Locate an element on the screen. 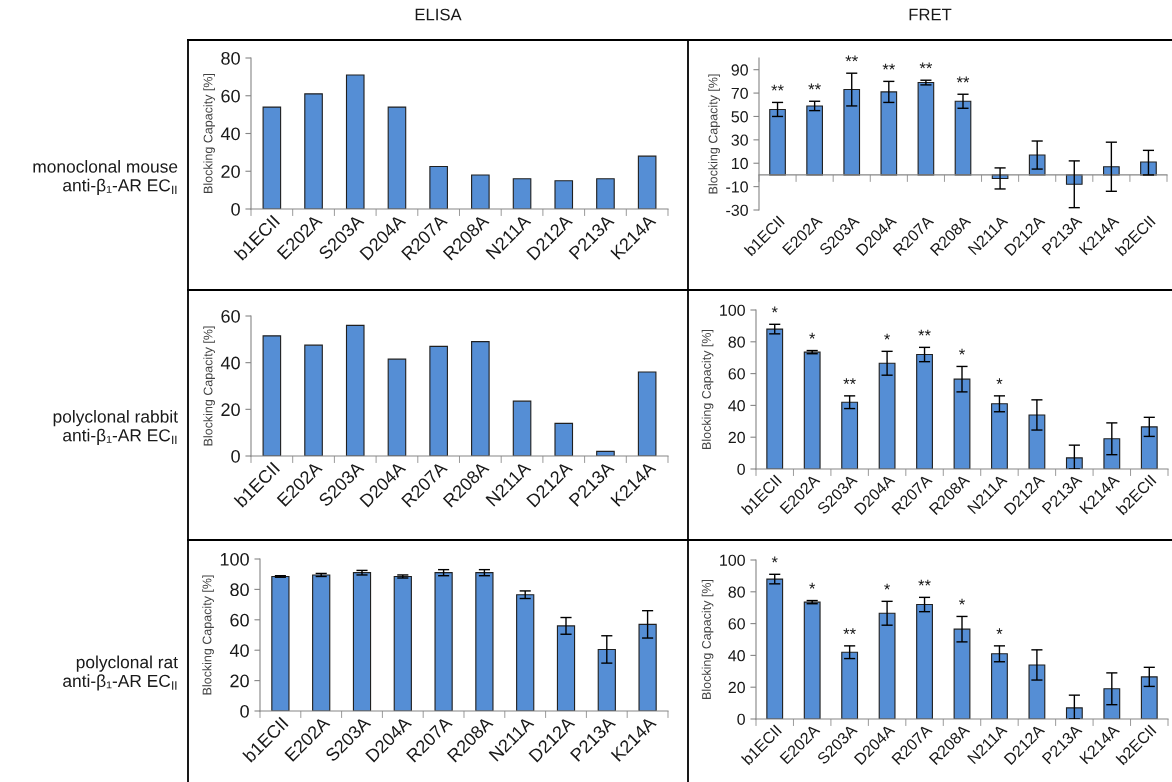 The image size is (1172, 782). text: monoclonal mouse anti-β₁-AR EC$_{II}$ is located at coordinates (105, 177).